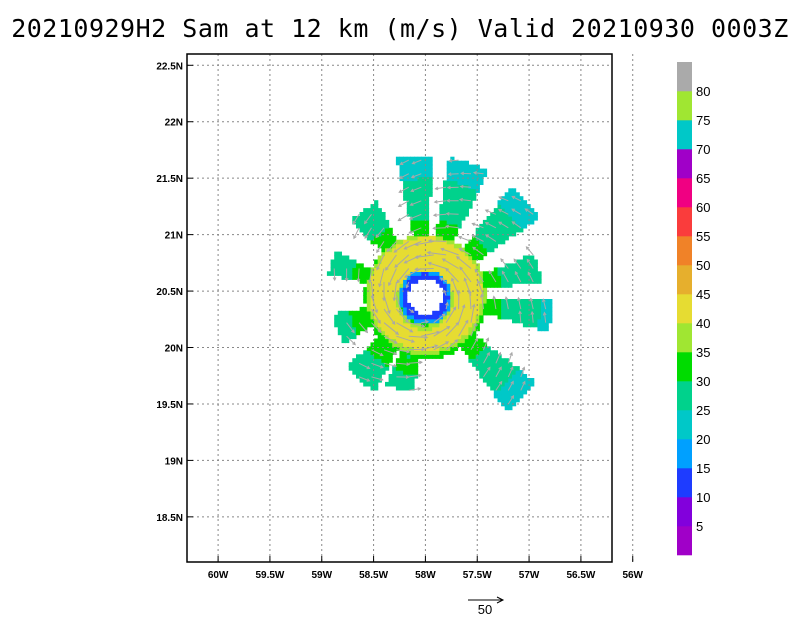 Image resolution: width=800 pixels, height=618 pixels. I want to click on colorbar-label: 70, so click(703, 149).